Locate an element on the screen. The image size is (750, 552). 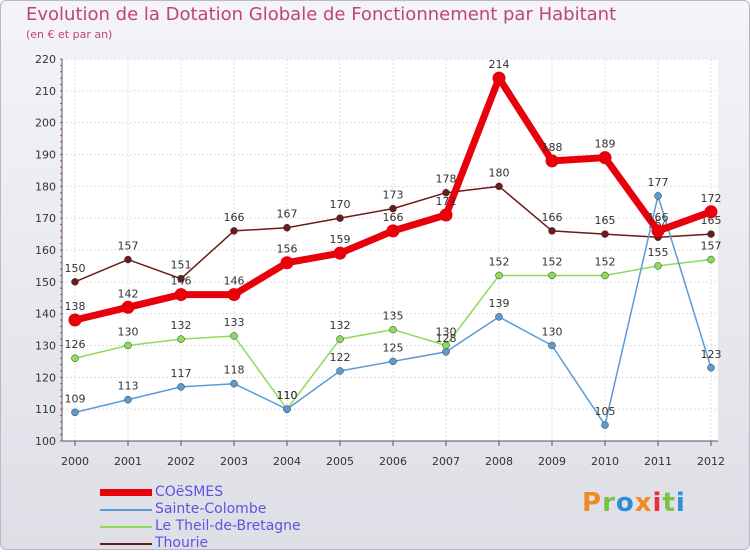
data-label-le-theil-de-bretagne: 135 is located at coordinates (393, 316).